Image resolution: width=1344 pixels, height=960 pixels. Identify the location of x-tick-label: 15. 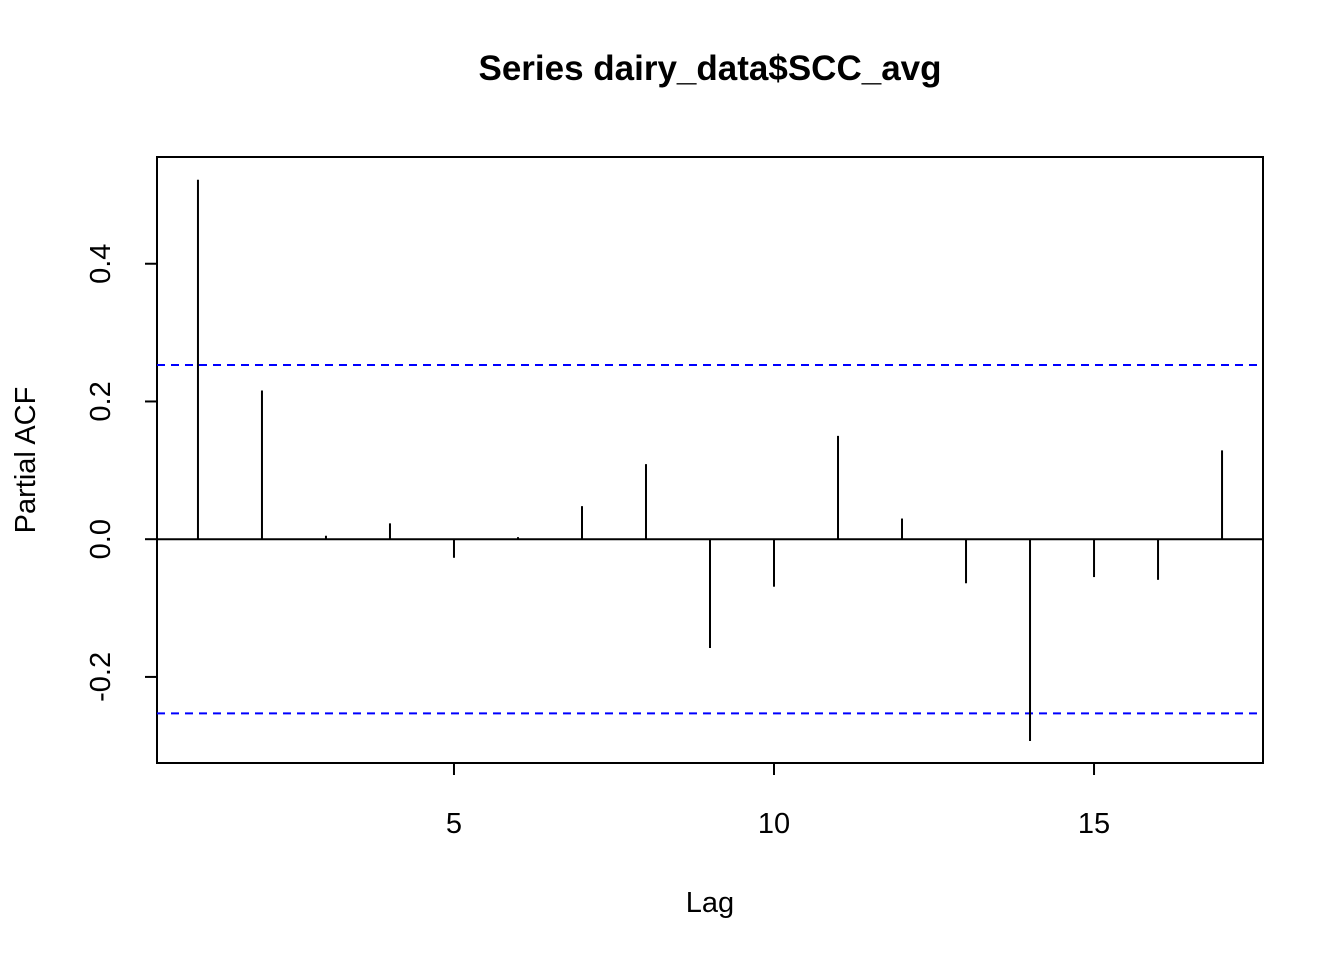
(1094, 824).